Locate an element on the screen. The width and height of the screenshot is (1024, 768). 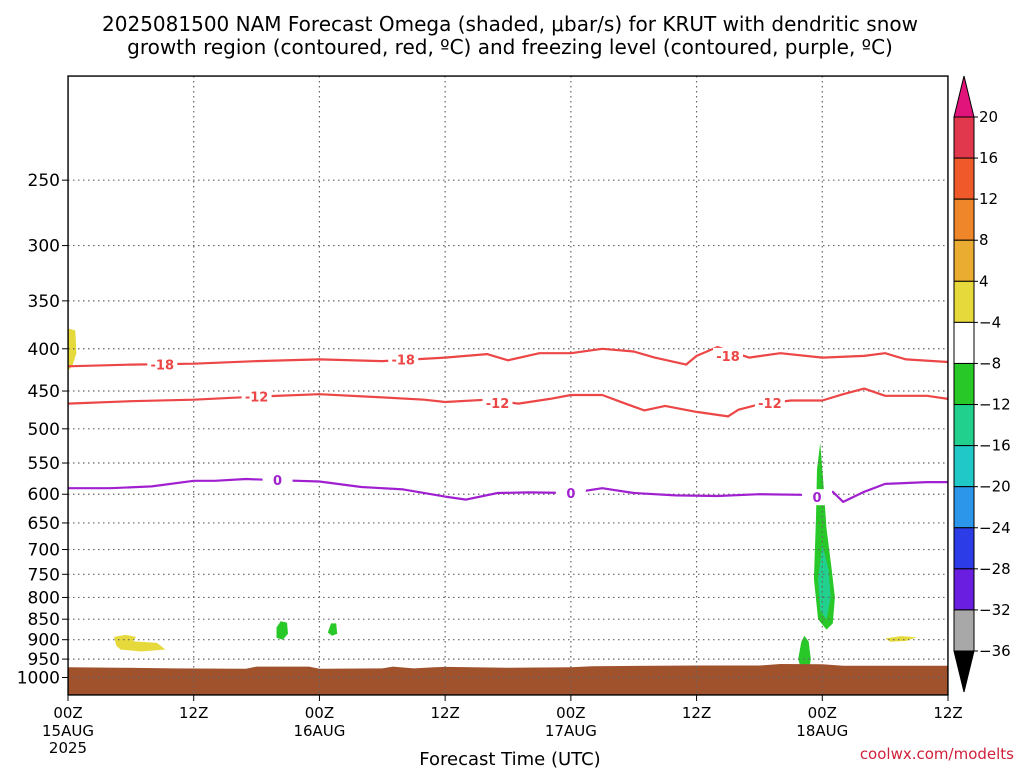
colorbar-label: −8 is located at coordinates (990, 363).